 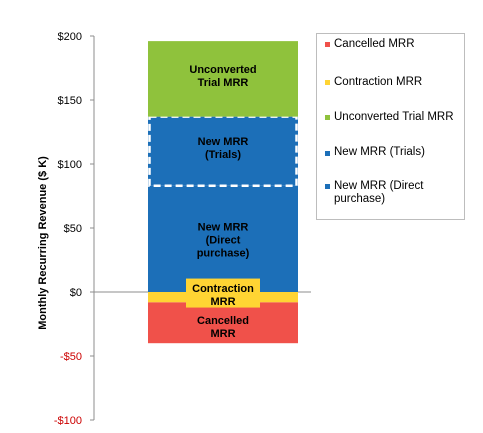 I want to click on y-tick-label: $100, so click(x=70, y=165).